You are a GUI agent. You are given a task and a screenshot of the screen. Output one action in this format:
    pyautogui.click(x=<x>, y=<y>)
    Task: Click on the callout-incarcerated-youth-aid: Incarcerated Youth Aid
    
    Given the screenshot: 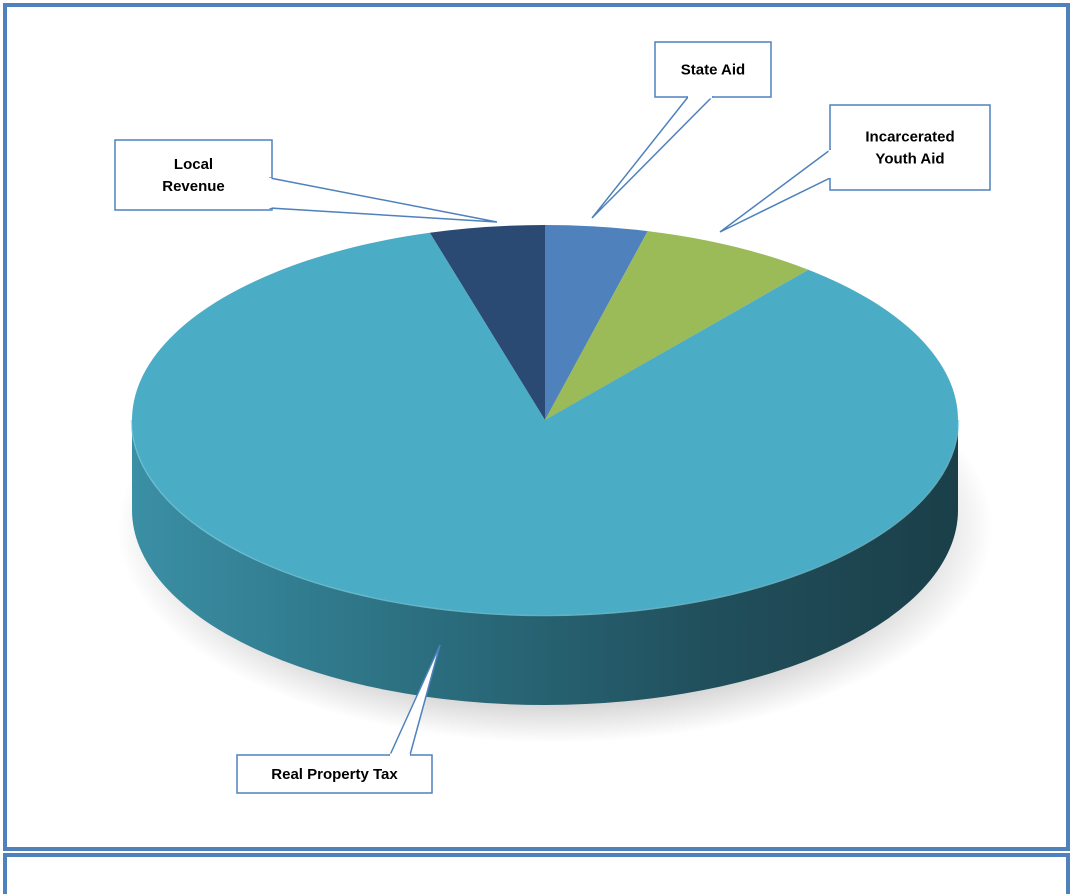 What is the action you would take?
    pyautogui.click(x=855, y=168)
    